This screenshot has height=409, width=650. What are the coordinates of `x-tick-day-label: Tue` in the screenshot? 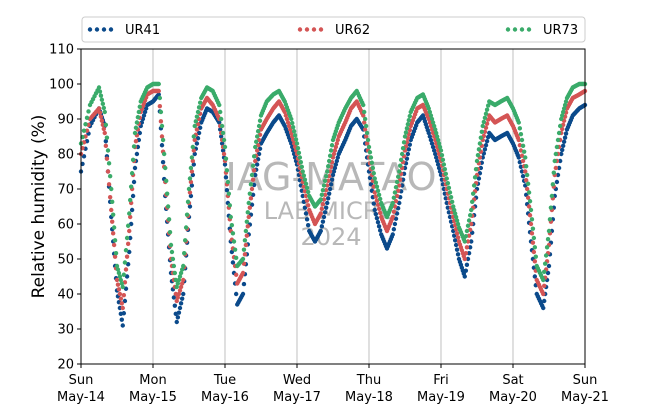 It's located at (224, 380).